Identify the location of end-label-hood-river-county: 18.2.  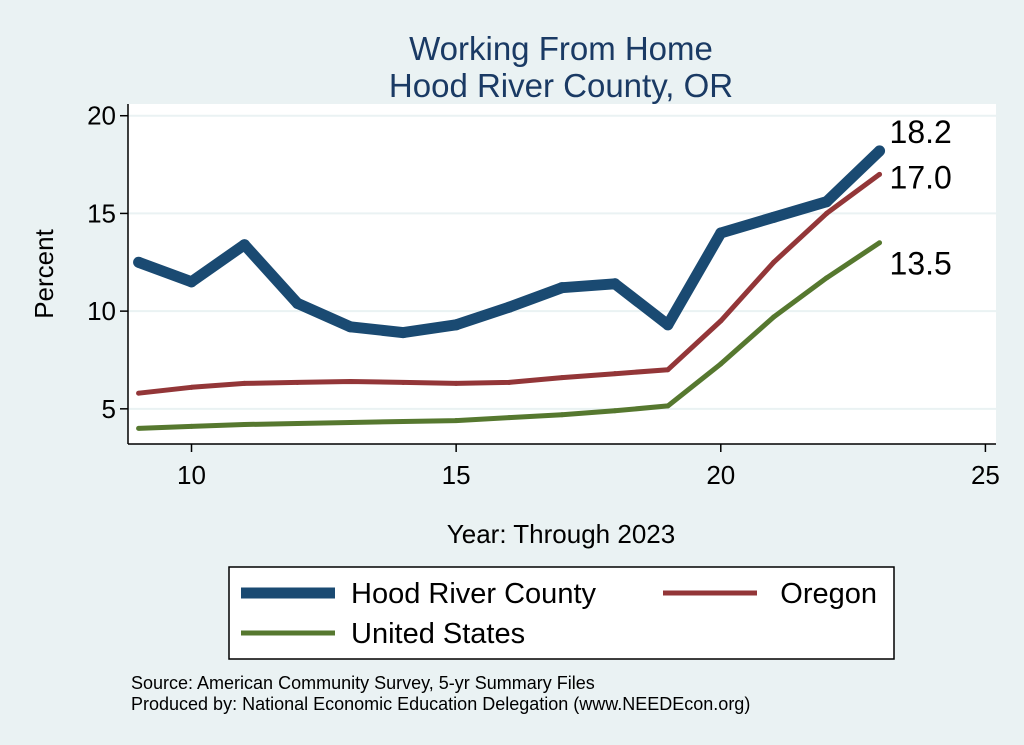
(921, 132).